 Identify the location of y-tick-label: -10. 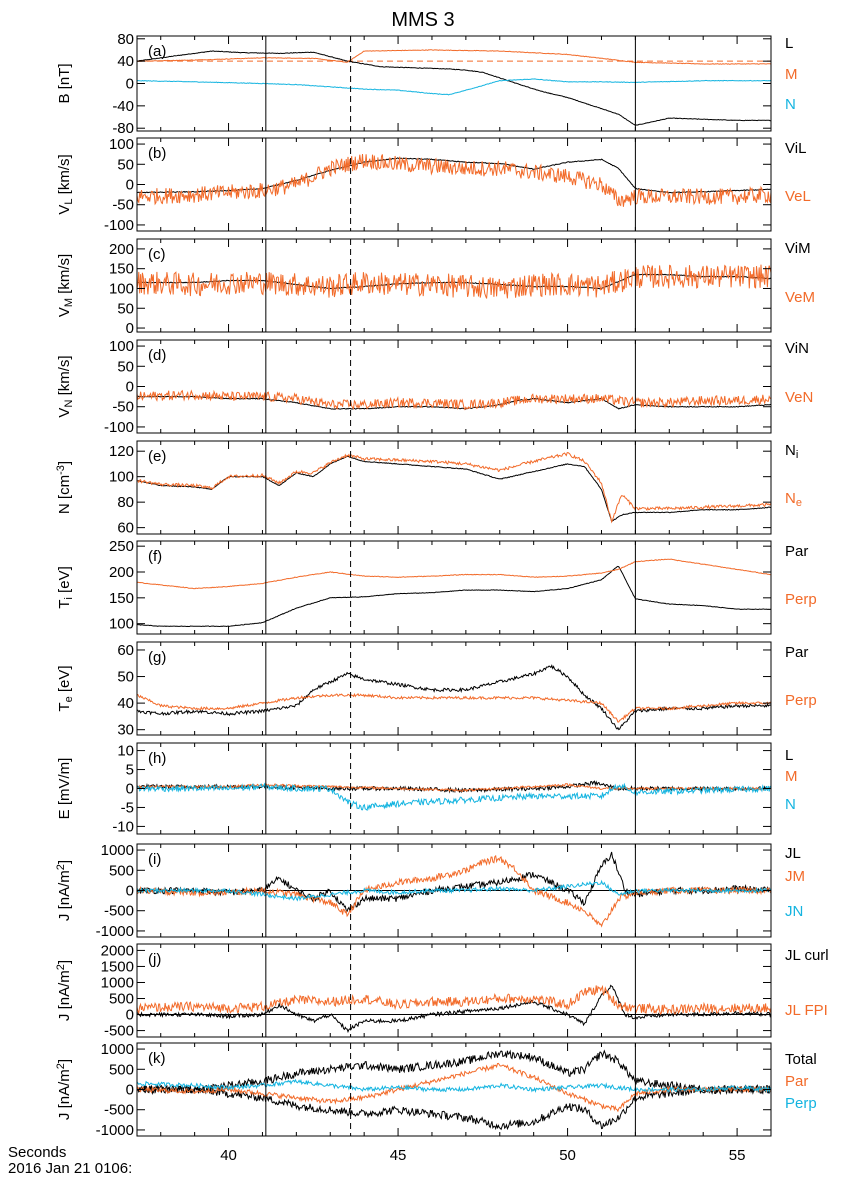
(123, 826).